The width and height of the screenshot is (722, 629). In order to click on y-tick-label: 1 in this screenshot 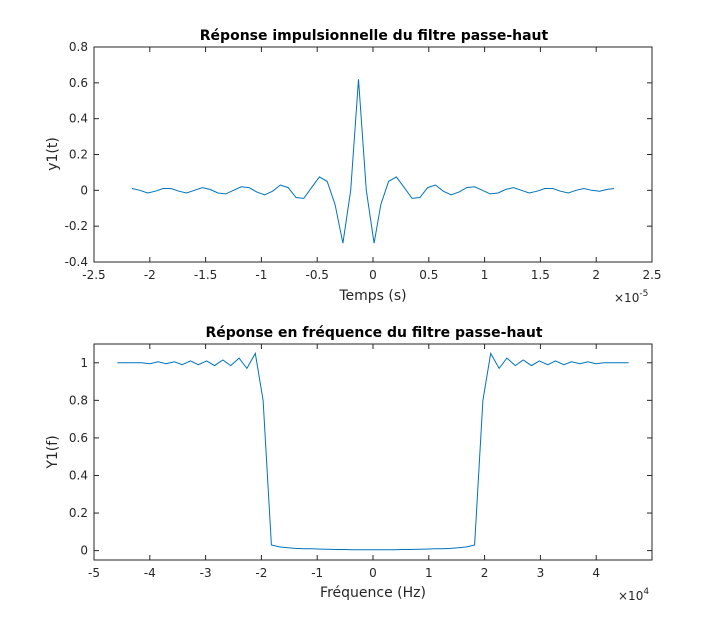, I will do `click(84, 363)`.